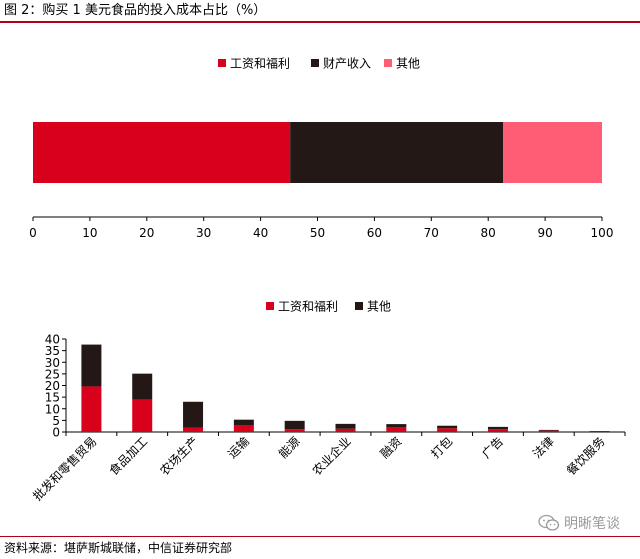 The image size is (640, 559). What do you see at coordinates (89, 233) in the screenshot?
I see `x-tick-label-1: 10` at bounding box center [89, 233].